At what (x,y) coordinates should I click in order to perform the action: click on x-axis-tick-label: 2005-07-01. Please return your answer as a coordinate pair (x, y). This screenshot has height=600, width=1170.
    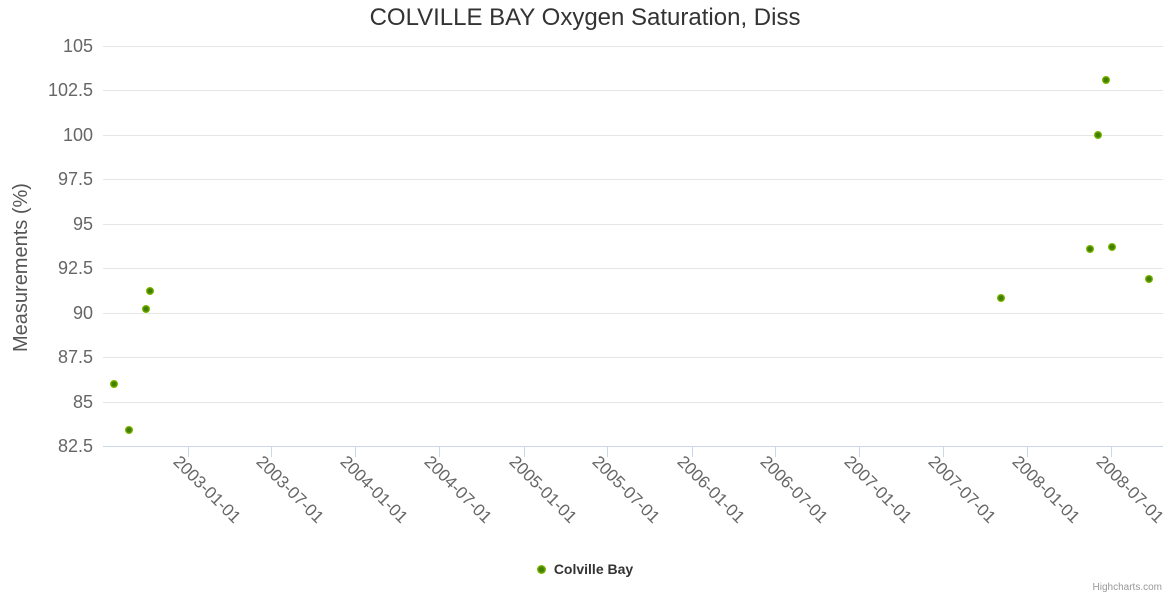
    Looking at the image, I should click on (626, 489).